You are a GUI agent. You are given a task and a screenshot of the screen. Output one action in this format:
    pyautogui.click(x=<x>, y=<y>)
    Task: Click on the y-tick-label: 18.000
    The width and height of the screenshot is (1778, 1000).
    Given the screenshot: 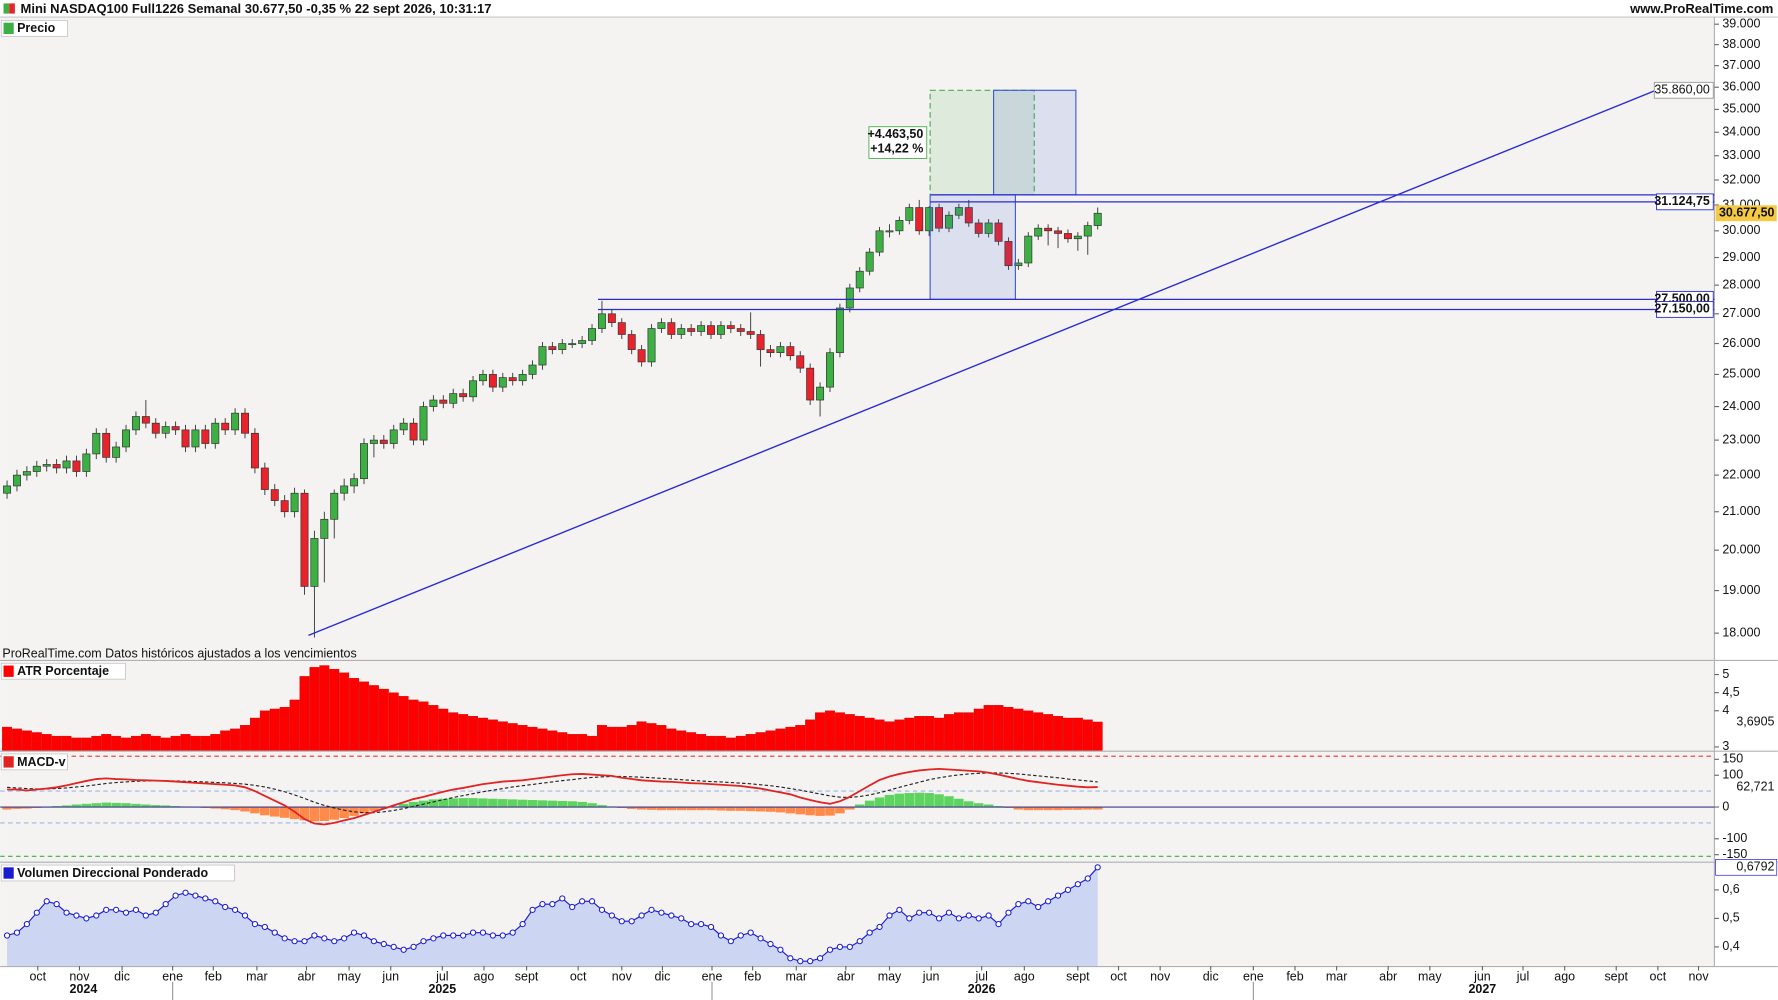 What is the action you would take?
    pyautogui.click(x=1741, y=632)
    